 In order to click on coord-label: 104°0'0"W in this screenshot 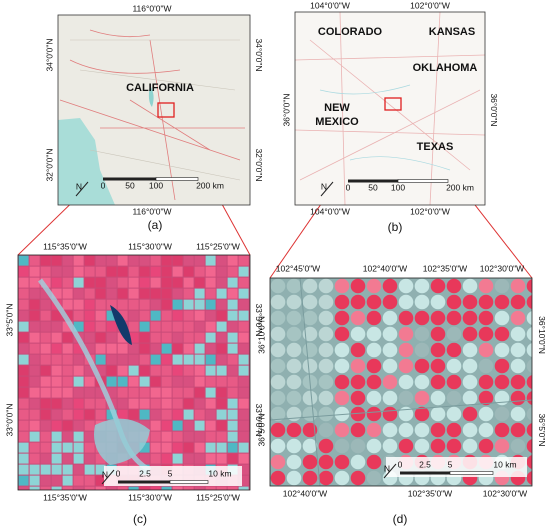, I will do `click(330, 211)`.